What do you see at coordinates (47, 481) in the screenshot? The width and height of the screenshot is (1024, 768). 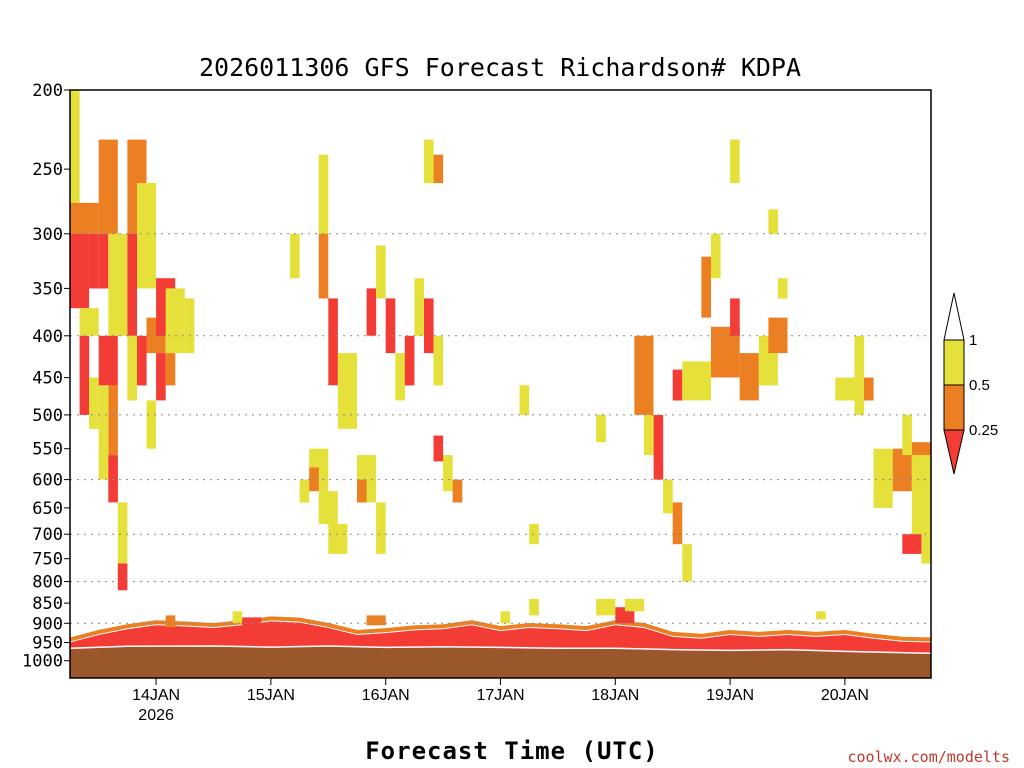 I see `y-tick-label-600: 600` at bounding box center [47, 481].